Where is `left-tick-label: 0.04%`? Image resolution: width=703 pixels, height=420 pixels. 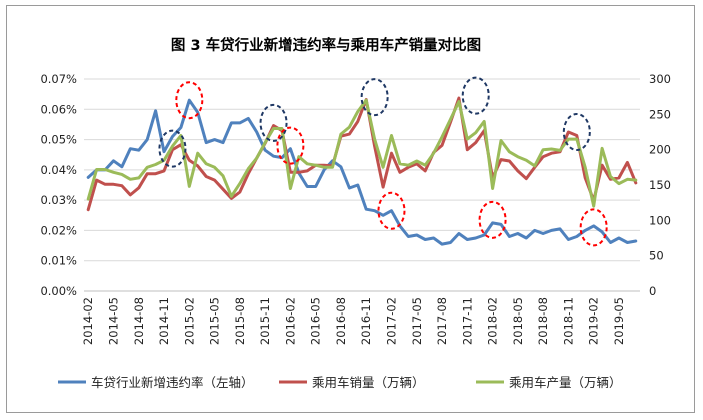
left-tick-label: 0.04% is located at coordinates (58, 170).